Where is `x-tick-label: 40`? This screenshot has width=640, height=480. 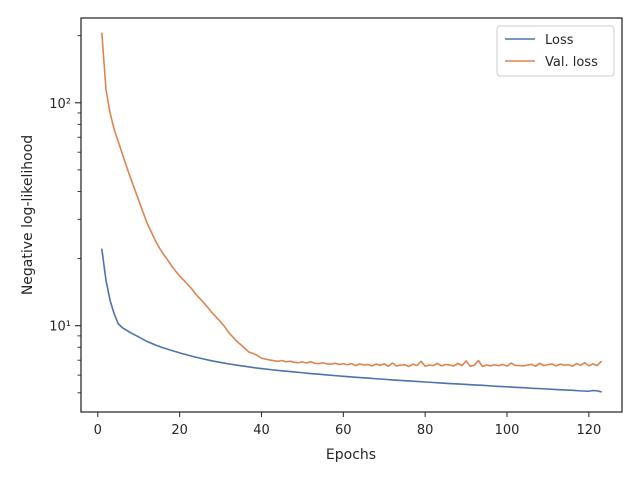 x-tick-label: 40 is located at coordinates (261, 430).